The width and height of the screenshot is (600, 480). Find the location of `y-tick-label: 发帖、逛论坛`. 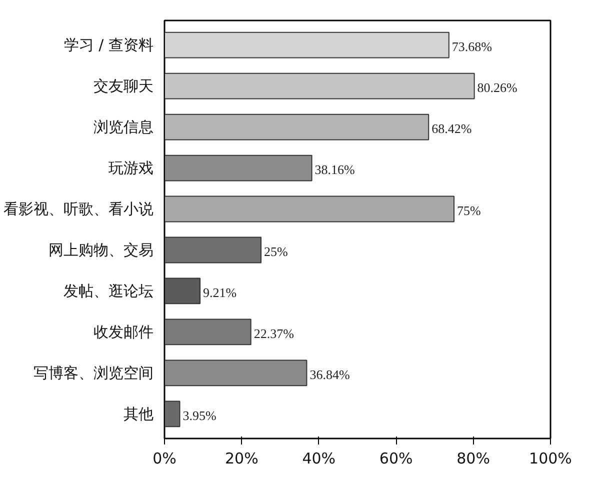

y-tick-label: 发帖、逛论坛 is located at coordinates (109, 291).